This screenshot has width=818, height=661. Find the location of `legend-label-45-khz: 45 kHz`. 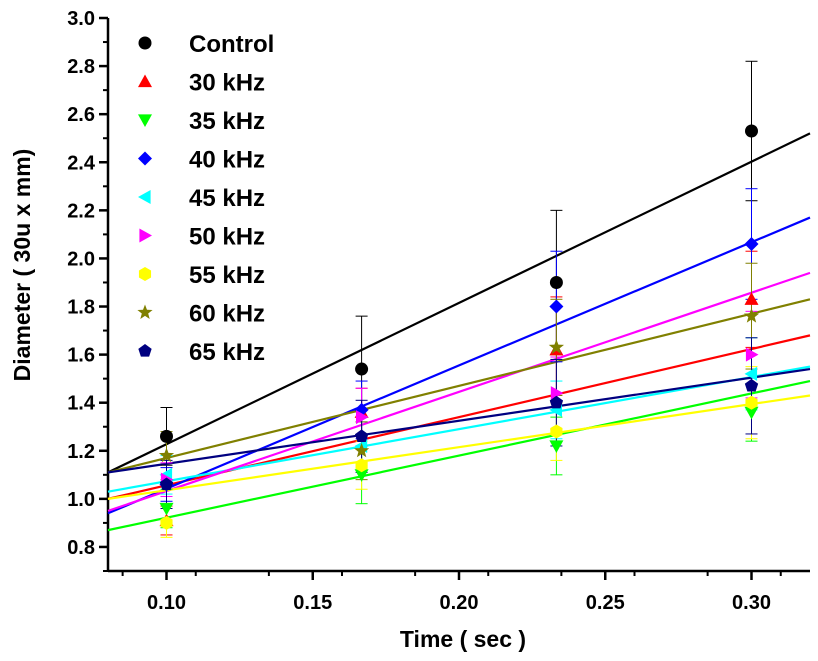

legend-label-45-khz: 45 kHz is located at coordinates (227, 198).